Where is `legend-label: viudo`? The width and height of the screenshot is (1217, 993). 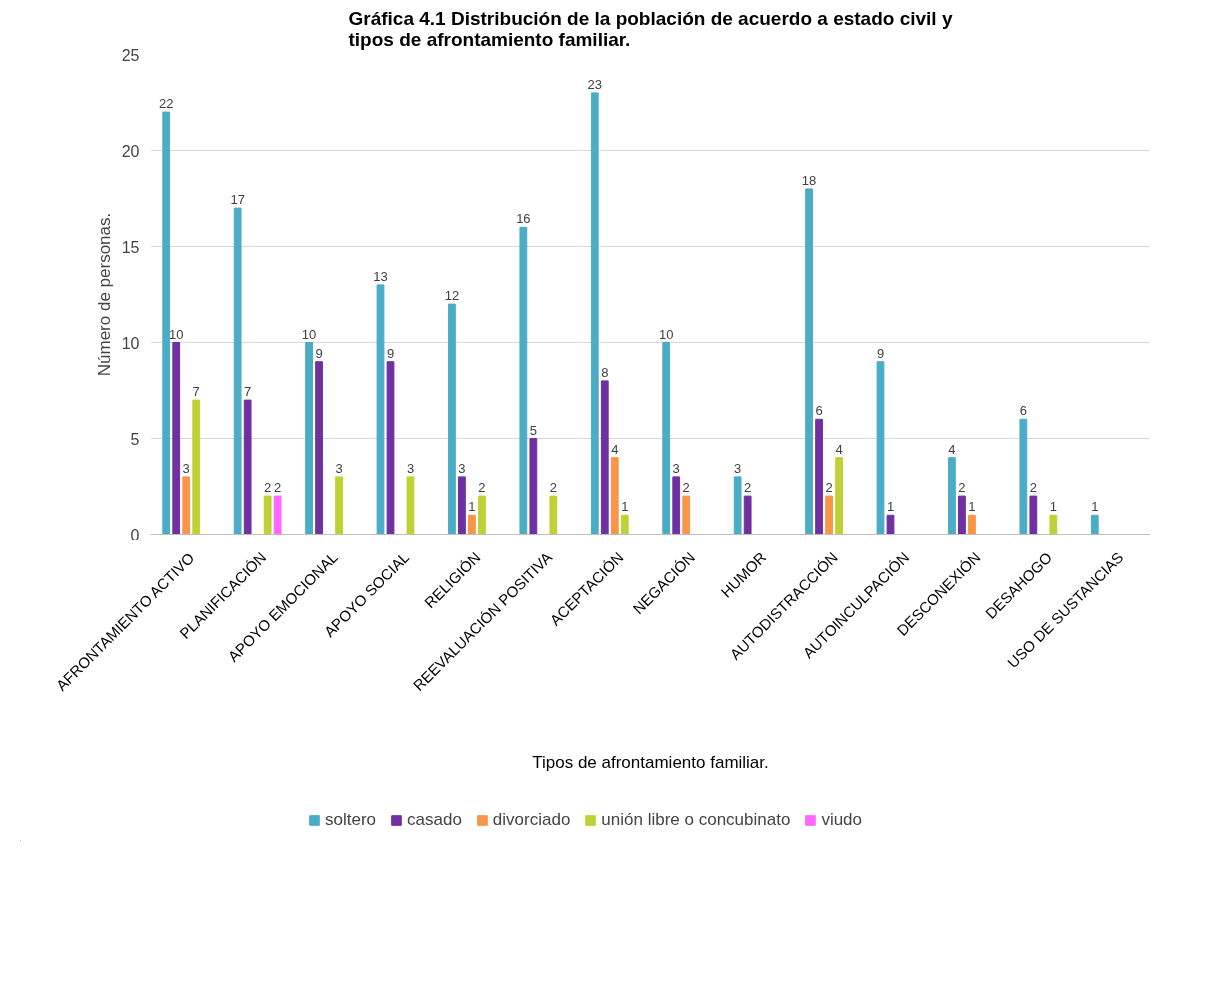
legend-label: viudo is located at coordinates (842, 820).